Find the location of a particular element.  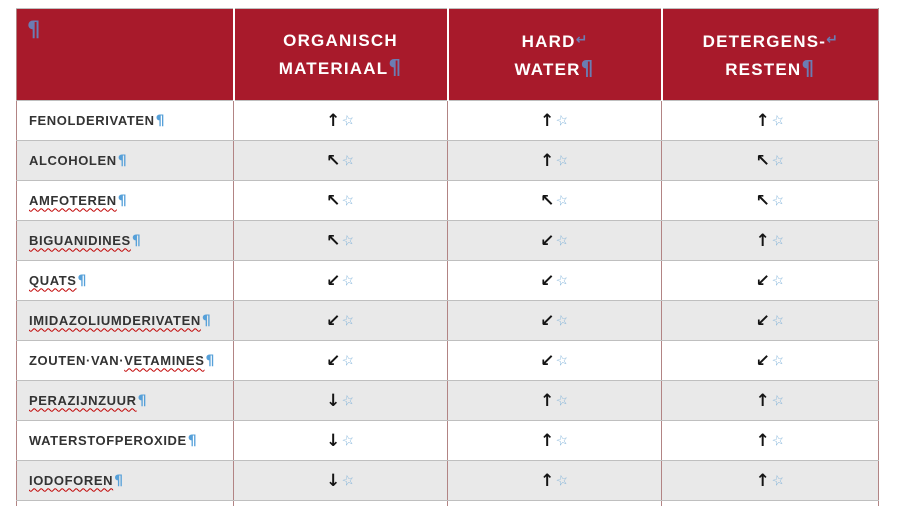

row-label-cell: QUATS¶ is located at coordinates (125, 280).